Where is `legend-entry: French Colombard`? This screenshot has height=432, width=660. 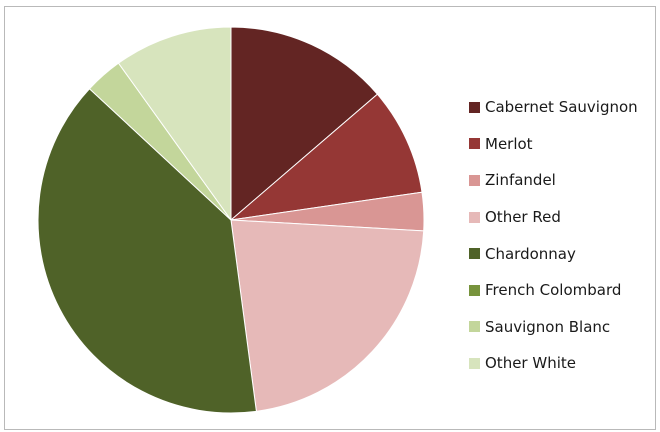 legend-entry: French Colombard is located at coordinates (553, 290).